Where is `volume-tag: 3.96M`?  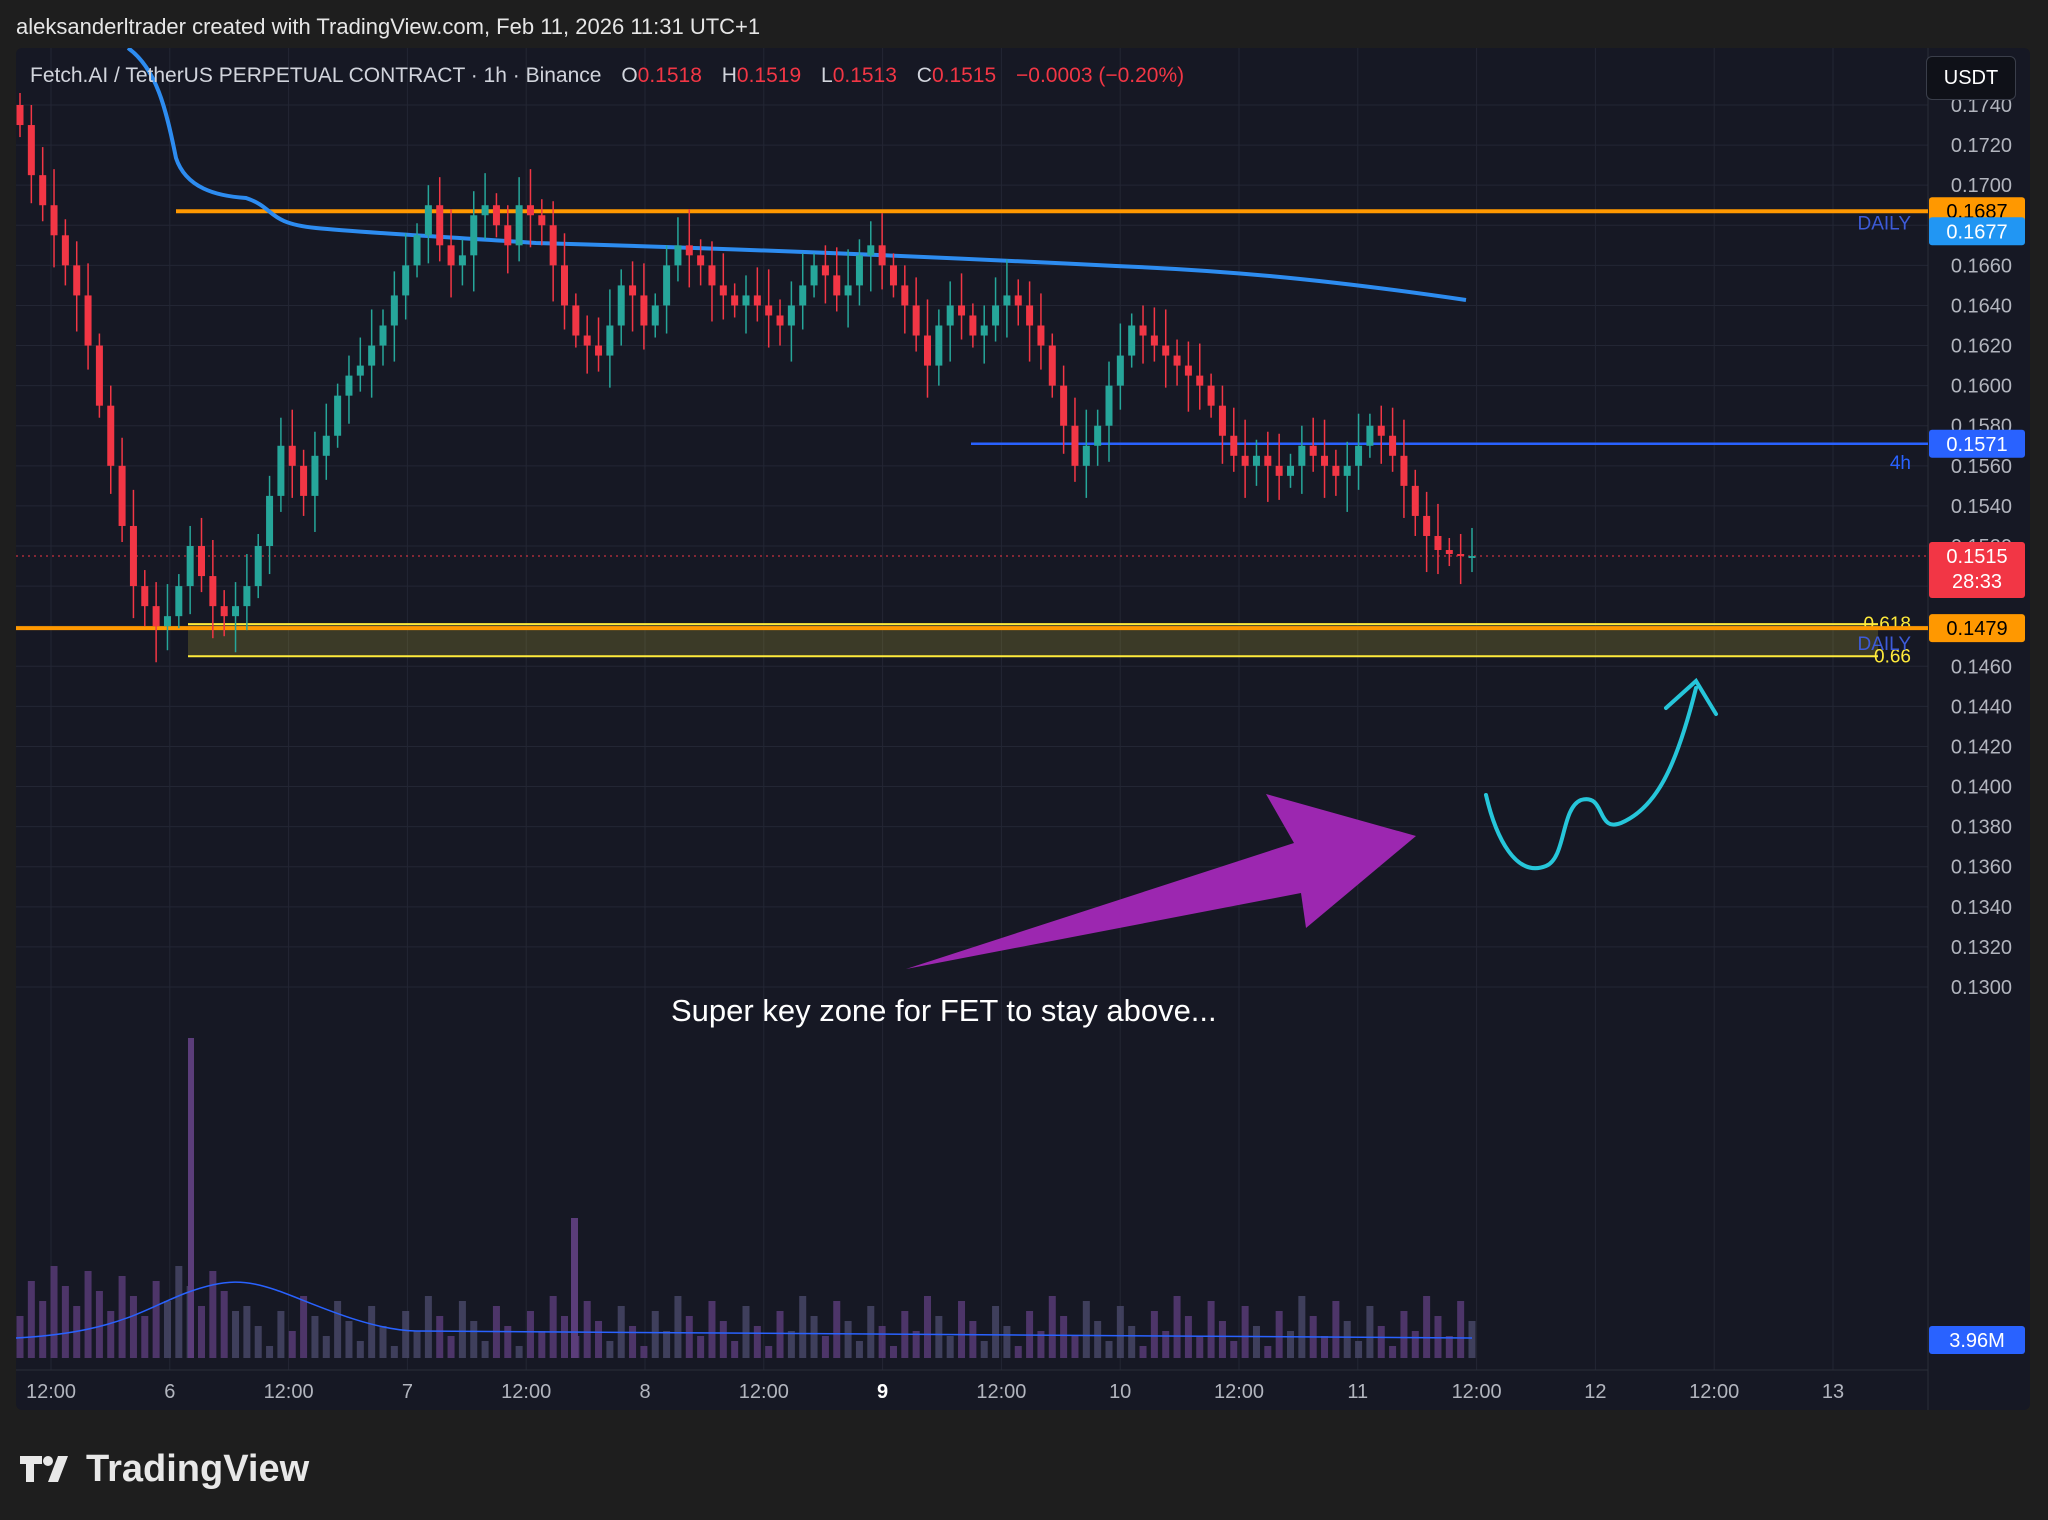 volume-tag: 3.96M is located at coordinates (1977, 1341).